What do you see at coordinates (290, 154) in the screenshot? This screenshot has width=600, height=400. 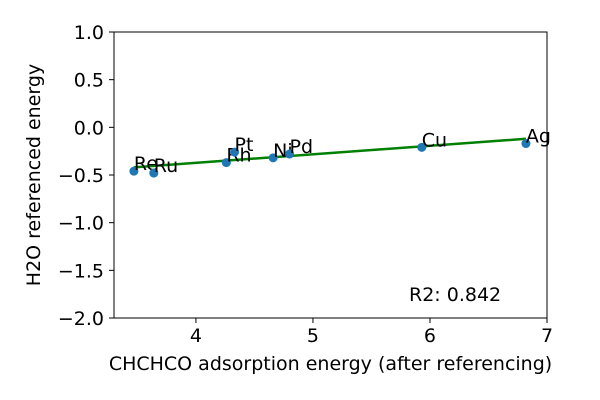 I see `data-point-pd` at bounding box center [290, 154].